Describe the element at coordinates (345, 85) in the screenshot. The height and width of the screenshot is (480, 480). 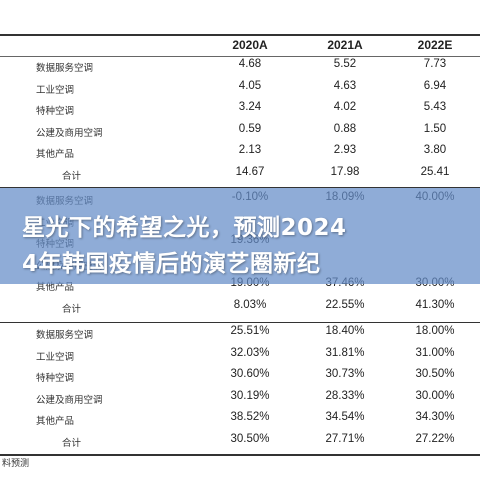
I see `table-cell: 4.63` at that location.